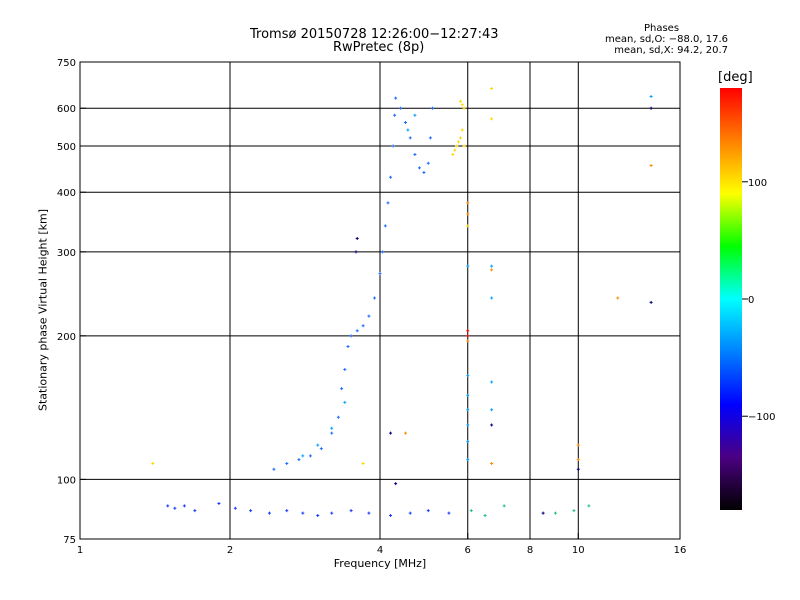 The image size is (800, 600). What do you see at coordinates (468, 550) in the screenshot?
I see `x-tick-label: 6` at bounding box center [468, 550].